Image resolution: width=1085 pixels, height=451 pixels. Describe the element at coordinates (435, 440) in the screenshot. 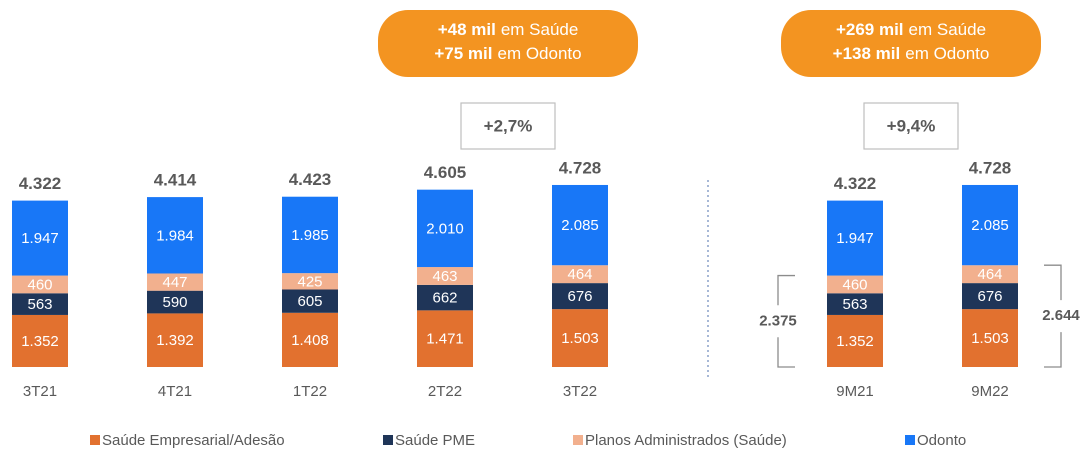

I see `legend-label: Saúde PME` at that location.